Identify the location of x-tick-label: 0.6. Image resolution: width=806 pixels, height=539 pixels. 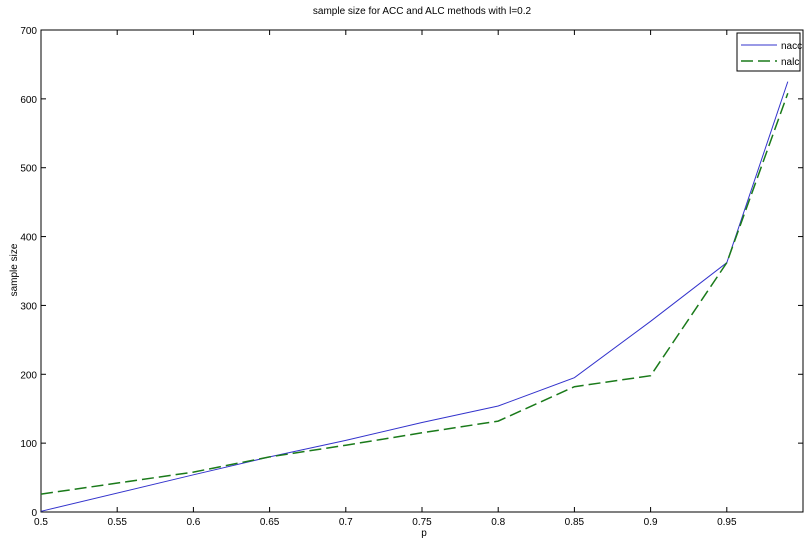
(193, 522).